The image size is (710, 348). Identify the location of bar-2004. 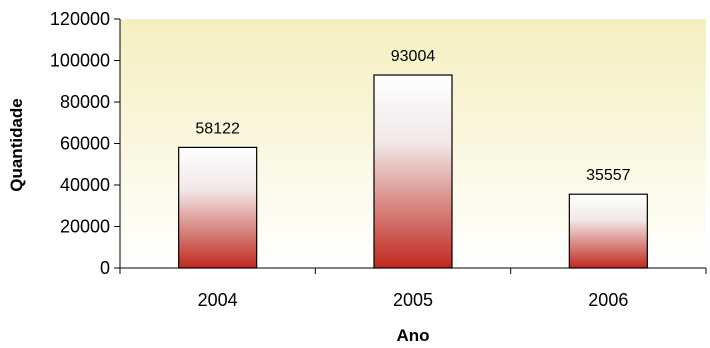
(218, 207).